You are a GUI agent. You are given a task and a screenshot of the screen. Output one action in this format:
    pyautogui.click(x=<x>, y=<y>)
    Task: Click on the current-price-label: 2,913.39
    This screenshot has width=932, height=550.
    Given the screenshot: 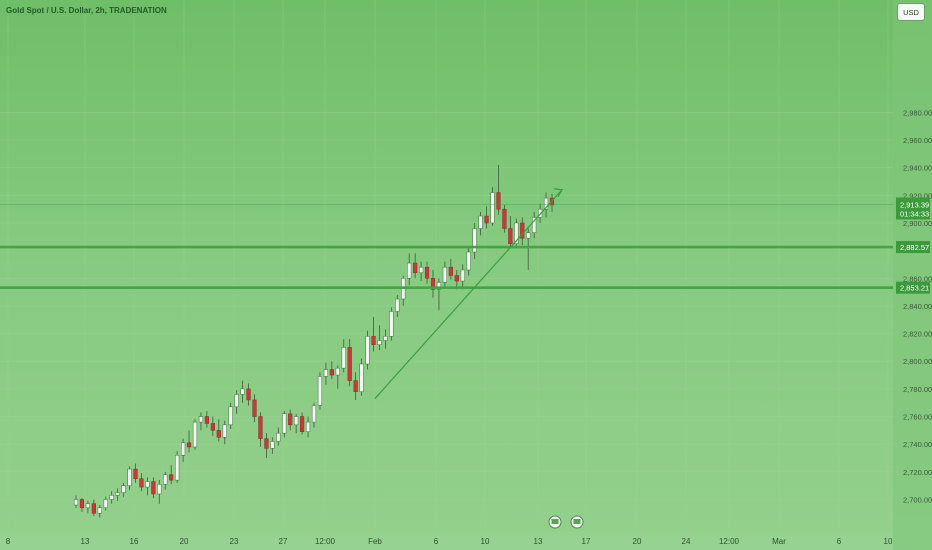 What is the action you would take?
    pyautogui.click(x=914, y=204)
    